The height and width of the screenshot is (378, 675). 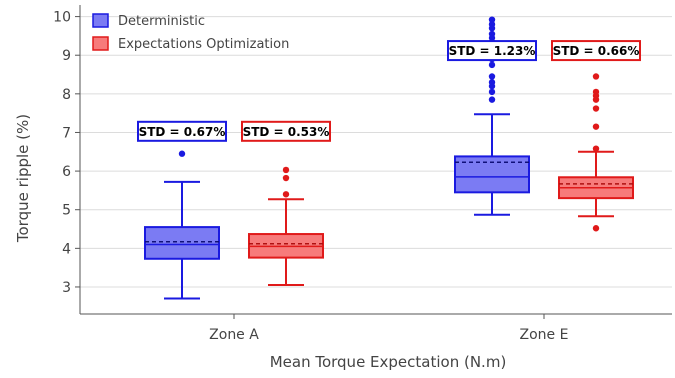 I want to click on std-label-text: STD = 0.66%, so click(x=596, y=51).